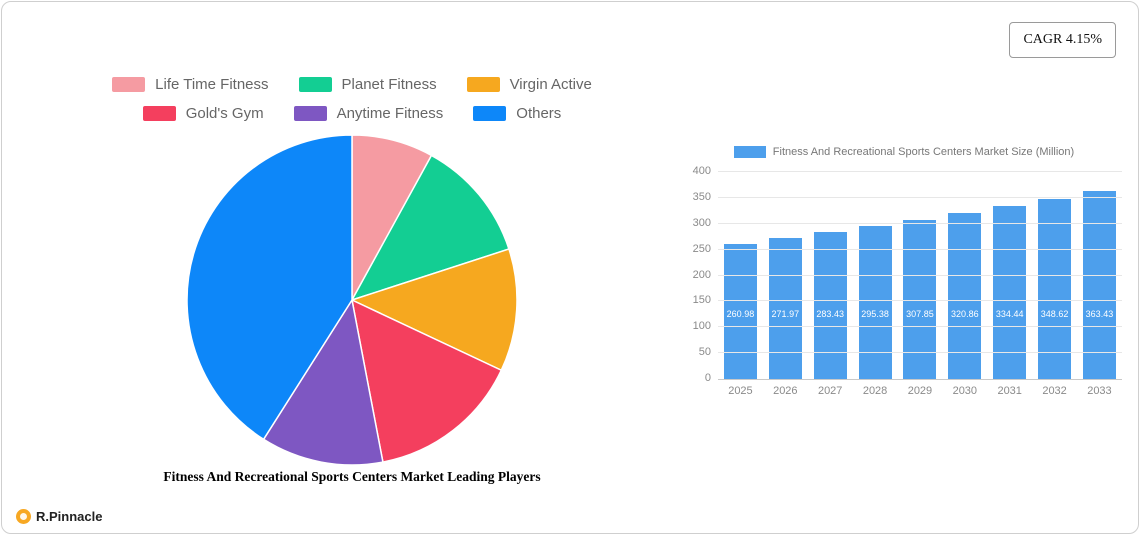 The width and height of the screenshot is (1140, 535). I want to click on bar-column-2030: 320.86 2030, so click(965, 284).